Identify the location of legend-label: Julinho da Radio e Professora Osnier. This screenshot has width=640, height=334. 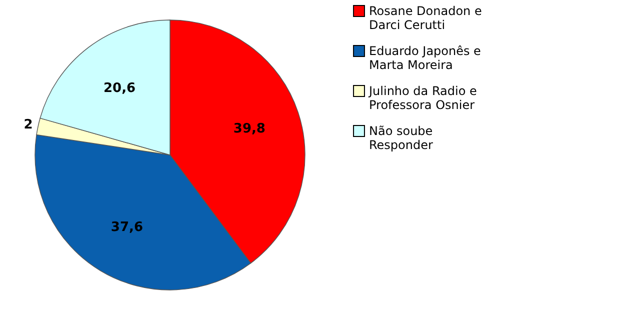
(422, 98).